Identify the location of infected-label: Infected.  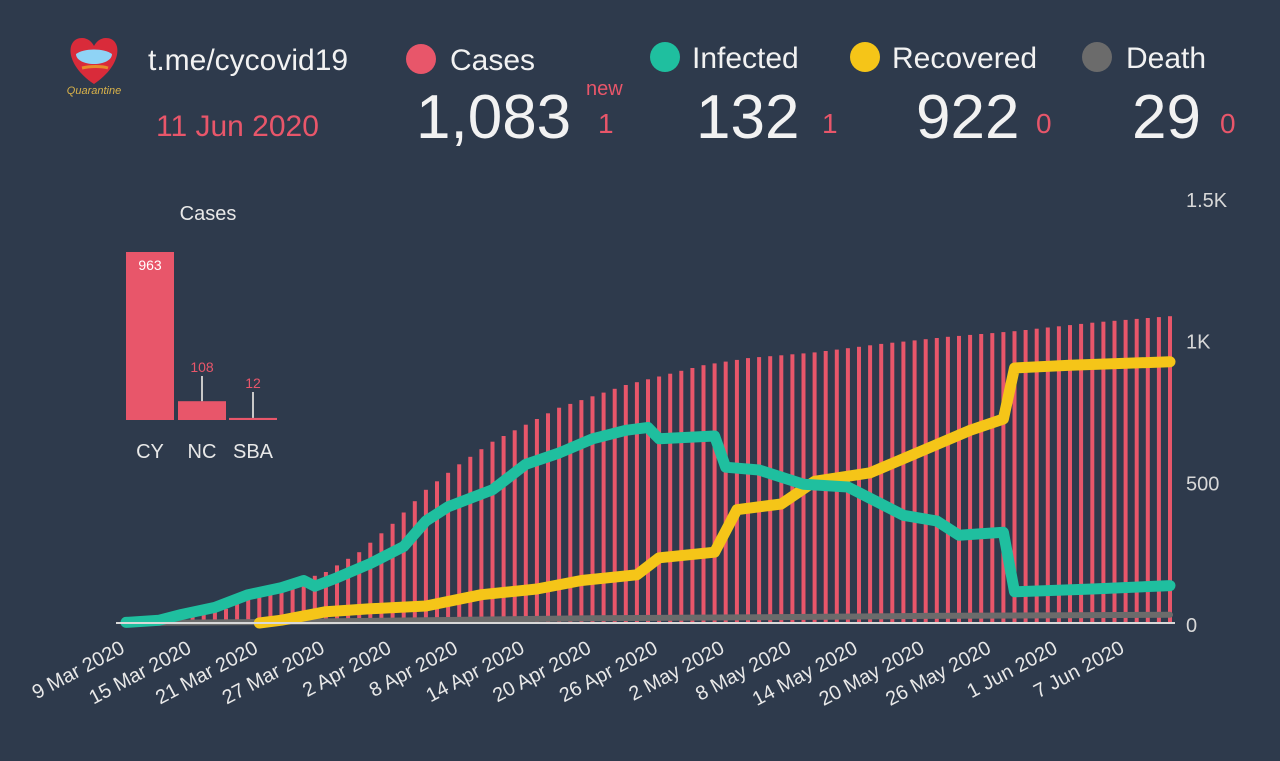
(745, 58).